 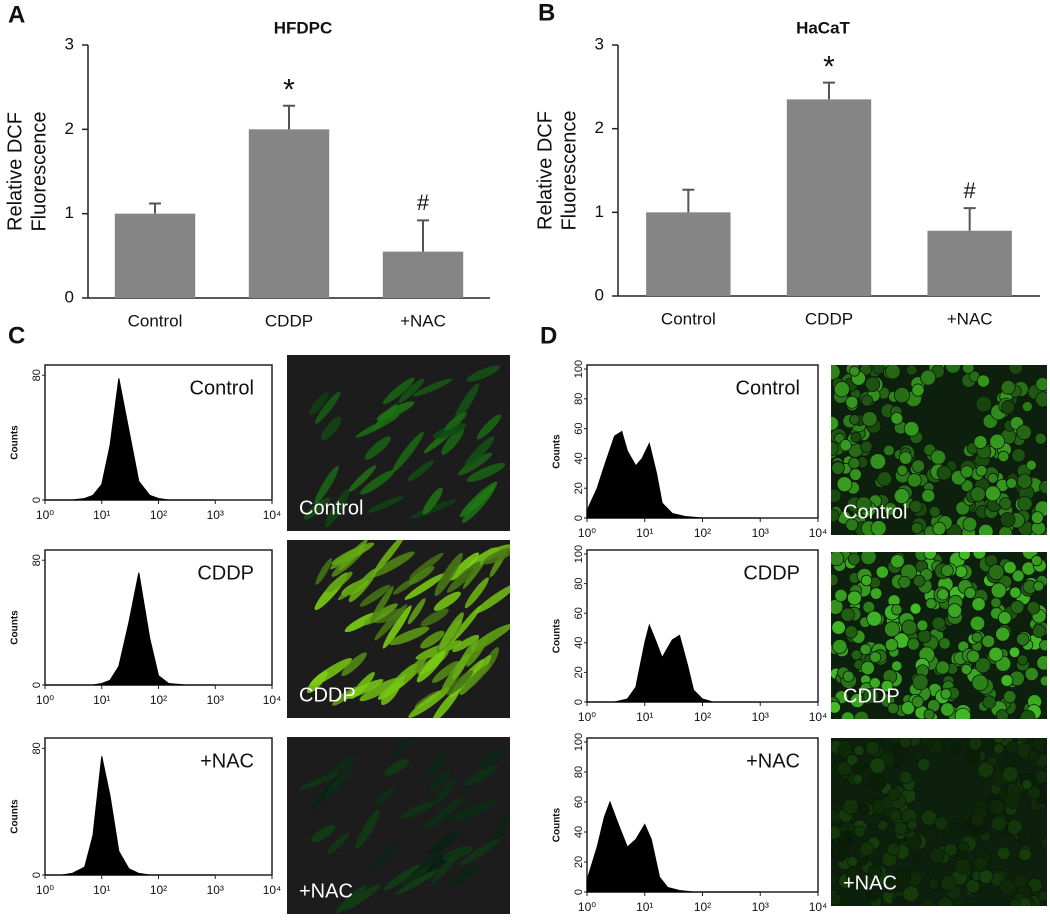 What do you see at coordinates (303, 27) in the screenshot?
I see `chart-title: HFDPC` at bounding box center [303, 27].